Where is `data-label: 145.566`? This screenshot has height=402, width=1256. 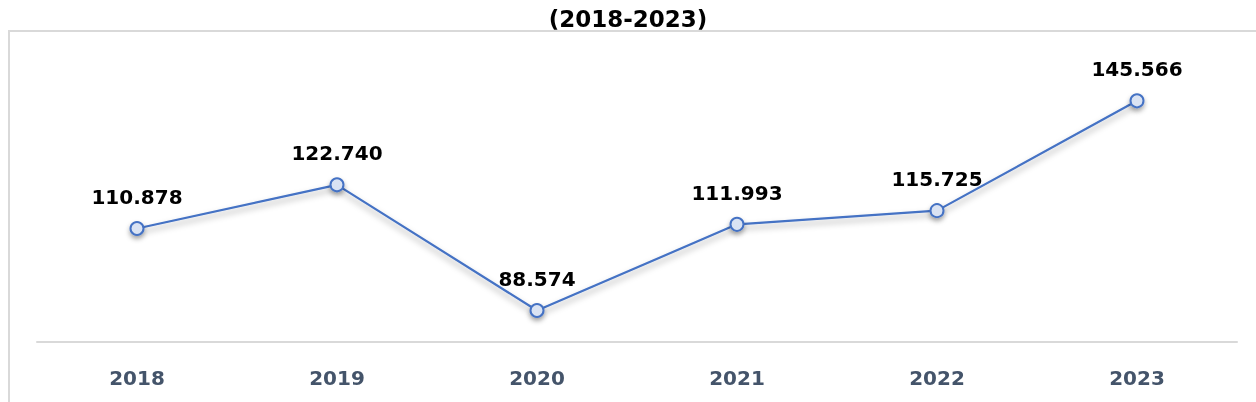 data-label: 145.566 is located at coordinates (1137, 69).